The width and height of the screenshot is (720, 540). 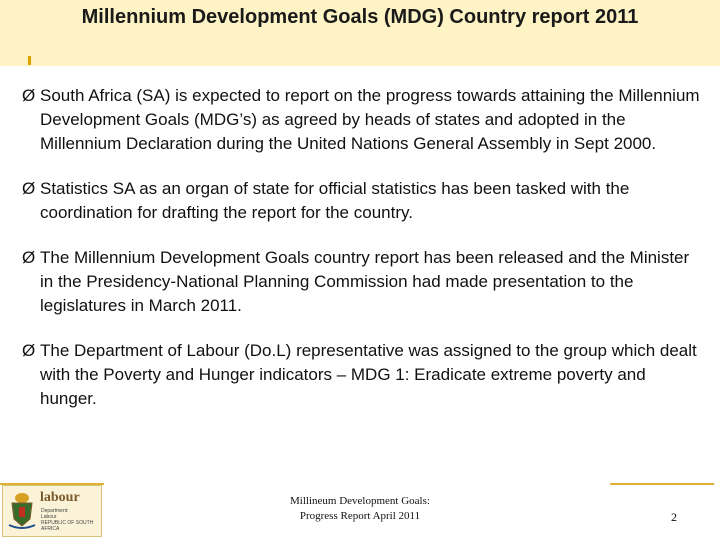 What do you see at coordinates (360, 501) in the screenshot?
I see `footer-caption-line1: Millineum Development Goals:` at bounding box center [360, 501].